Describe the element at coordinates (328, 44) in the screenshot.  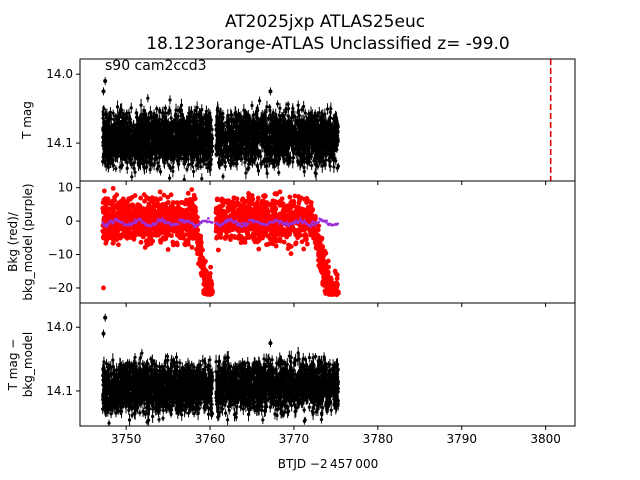
I see `chart-title-line2: 18.123orange-ATLAS Unclassified z= -99.0` at that location.